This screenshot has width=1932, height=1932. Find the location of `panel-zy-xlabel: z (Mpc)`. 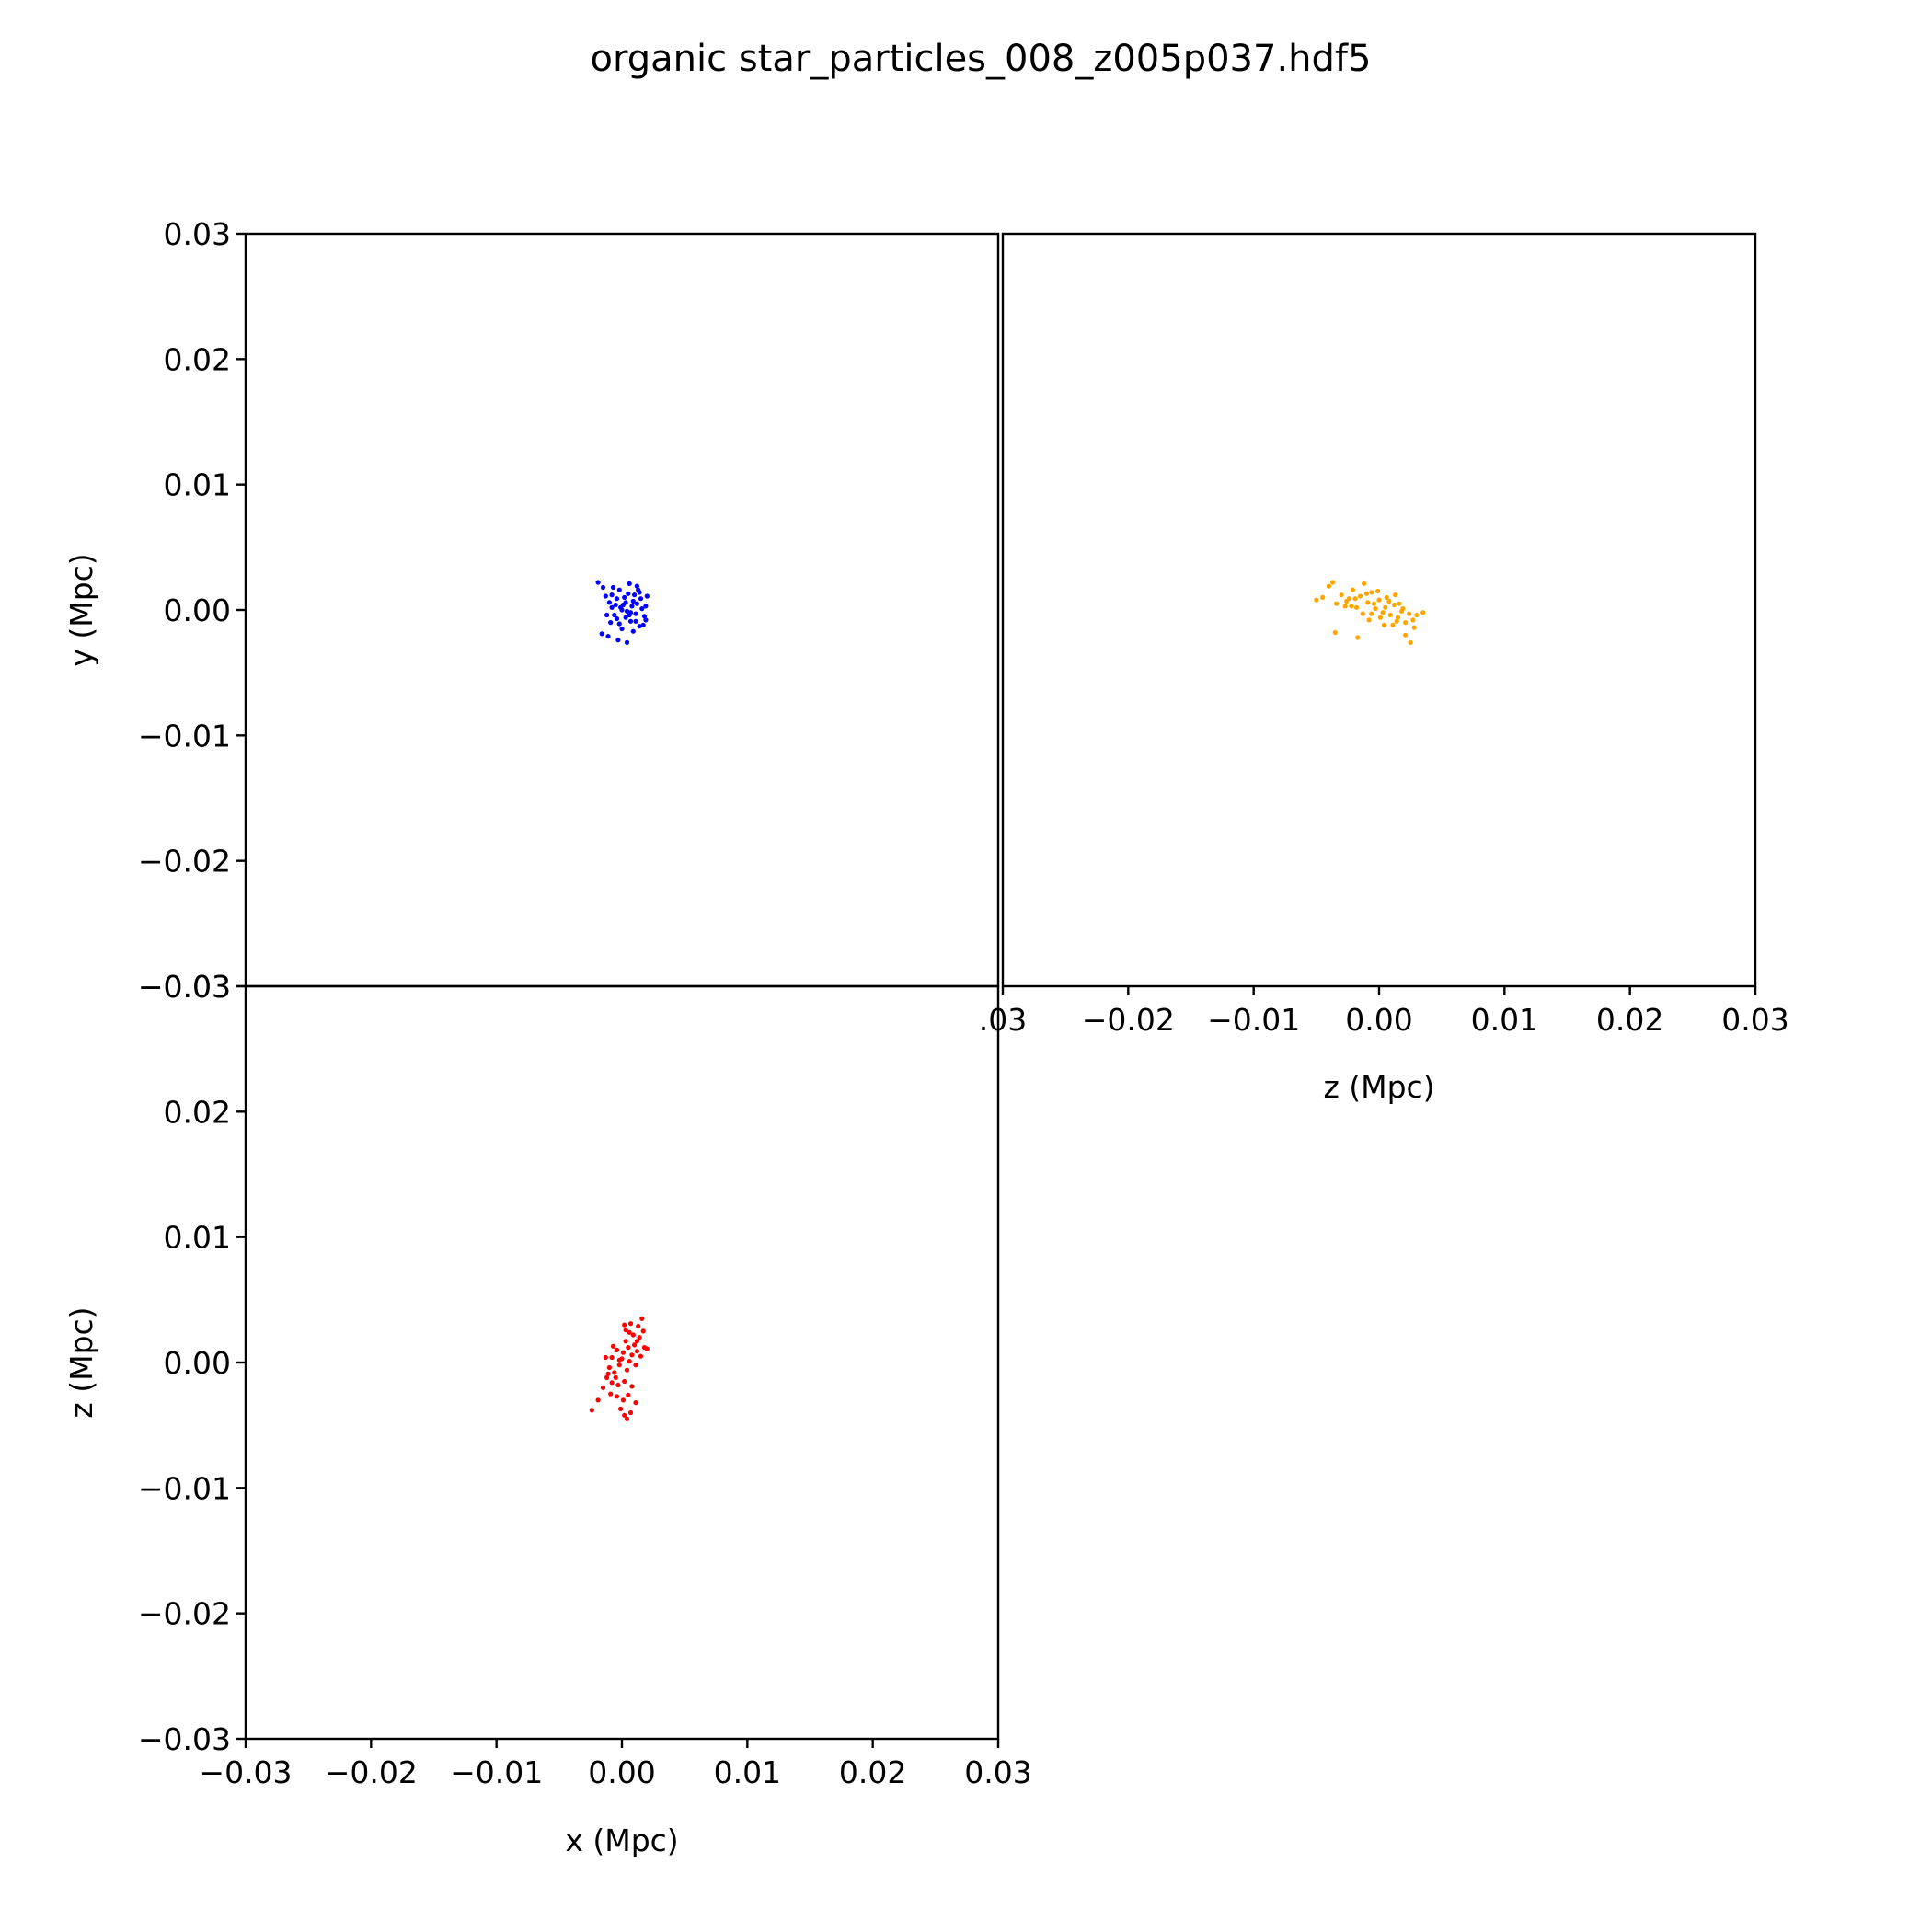

panel-zy-xlabel: z (Mpc) is located at coordinates (1378, 1087).